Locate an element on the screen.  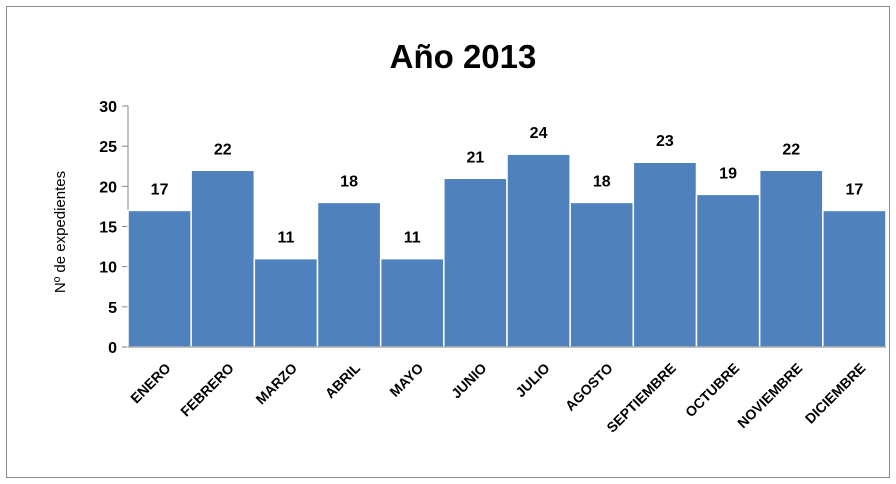
bar-diciembre is located at coordinates (854, 278).